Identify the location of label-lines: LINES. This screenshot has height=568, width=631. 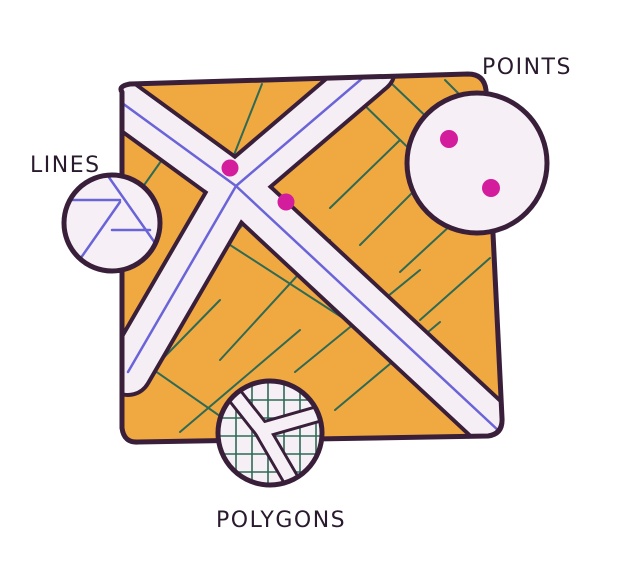
(65, 165).